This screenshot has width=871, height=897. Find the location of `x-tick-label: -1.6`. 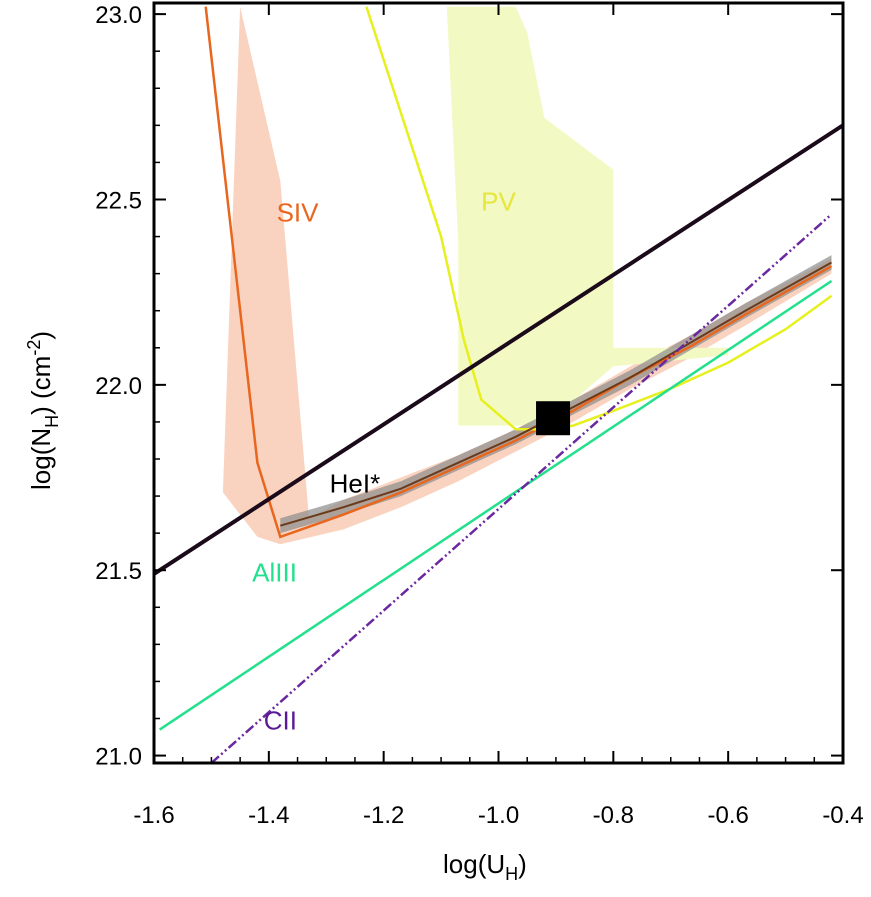

x-tick-label: -1.6 is located at coordinates (153, 815).